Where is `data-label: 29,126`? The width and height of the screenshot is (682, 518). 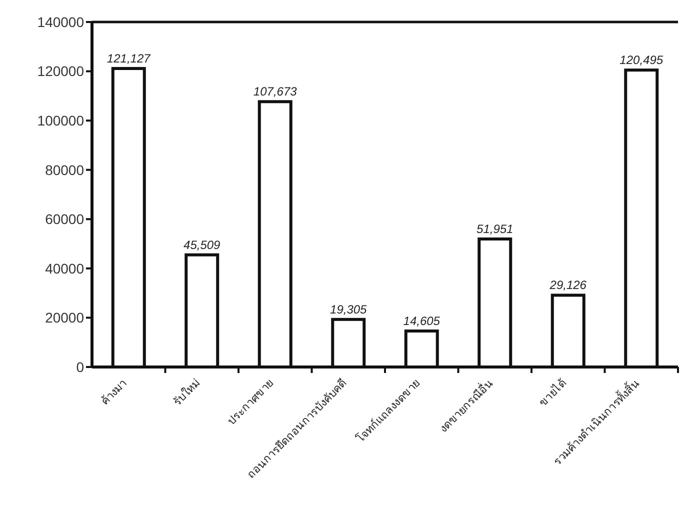 data-label: 29,126 is located at coordinates (567, 285).